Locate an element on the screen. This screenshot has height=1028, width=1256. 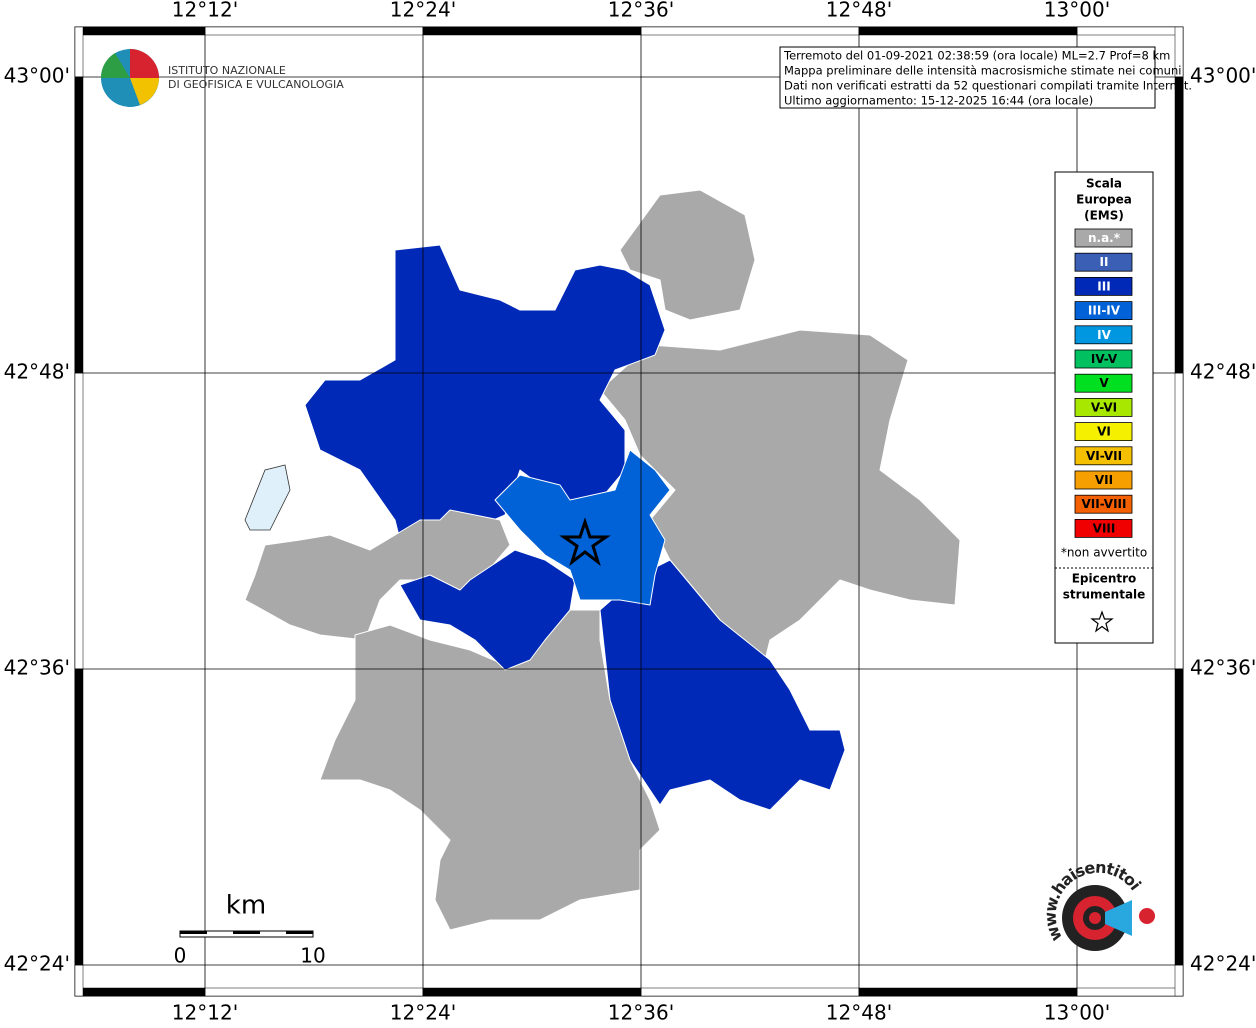
legend-epicenter: Epicentro is located at coordinates (1104, 579).